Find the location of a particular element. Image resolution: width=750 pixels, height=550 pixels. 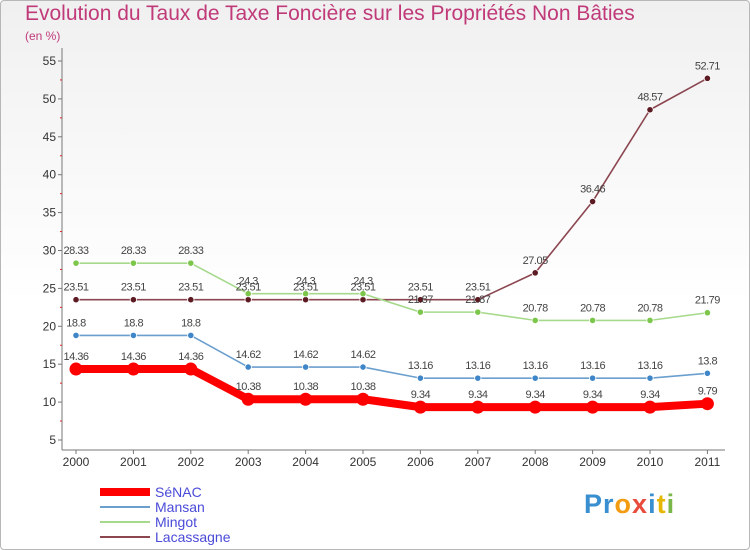

data-label: 27.05 is located at coordinates (535, 261).